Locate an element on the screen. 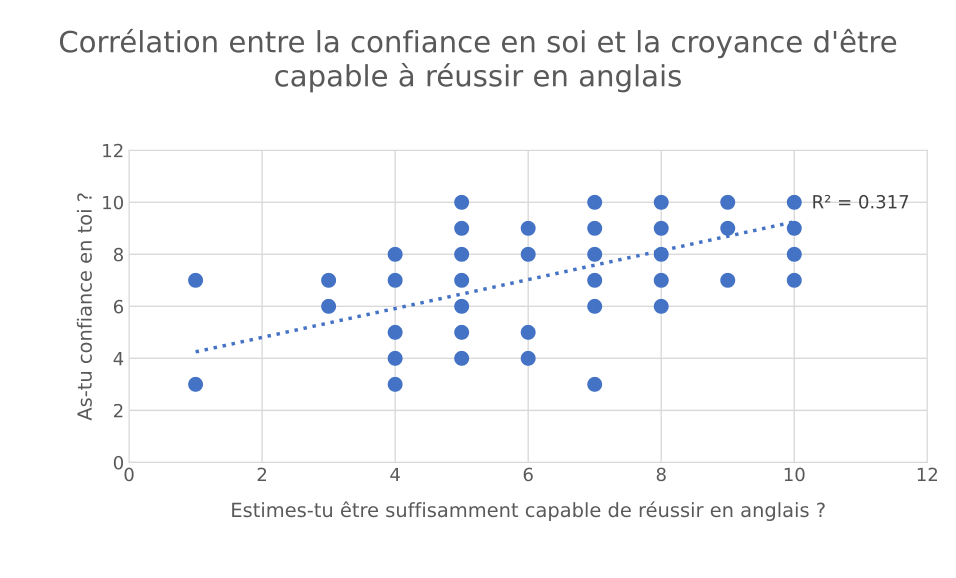 The height and width of the screenshot is (578, 956). x-tick-label: 0 is located at coordinates (129, 475).